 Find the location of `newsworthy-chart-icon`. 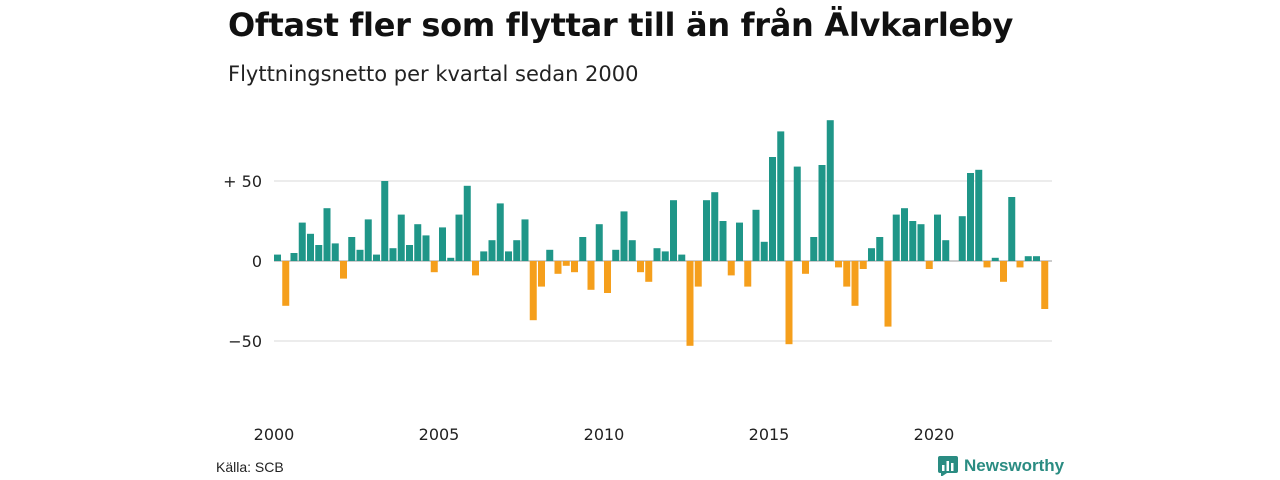

newsworthy-chart-icon is located at coordinates (948, 466).